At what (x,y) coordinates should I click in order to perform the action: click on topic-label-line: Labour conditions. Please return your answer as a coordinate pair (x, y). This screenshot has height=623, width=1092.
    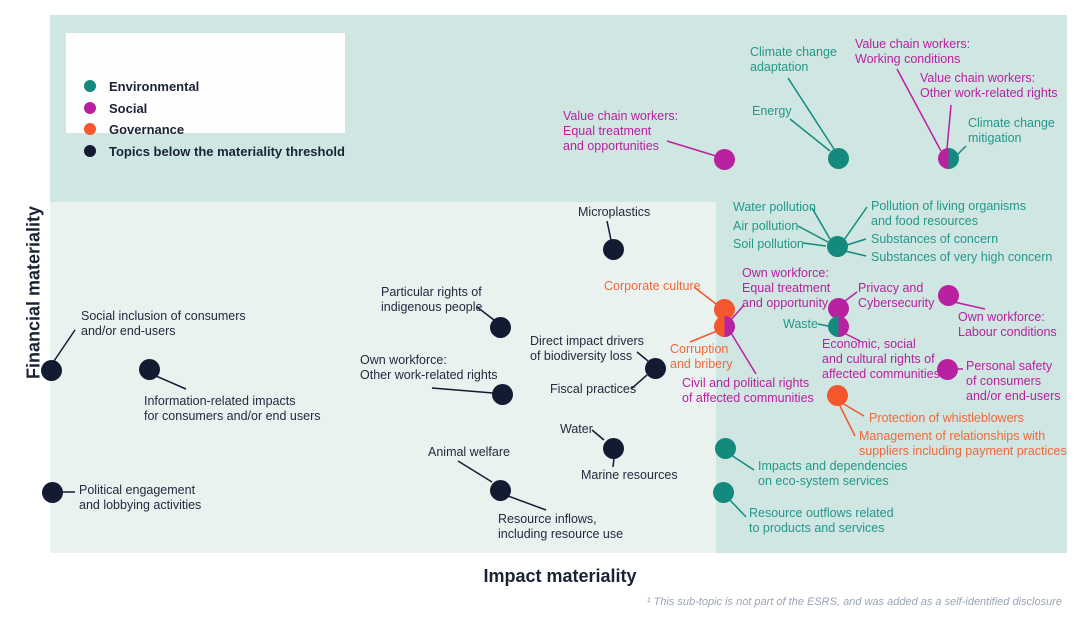
    Looking at the image, I should click on (1007, 331).